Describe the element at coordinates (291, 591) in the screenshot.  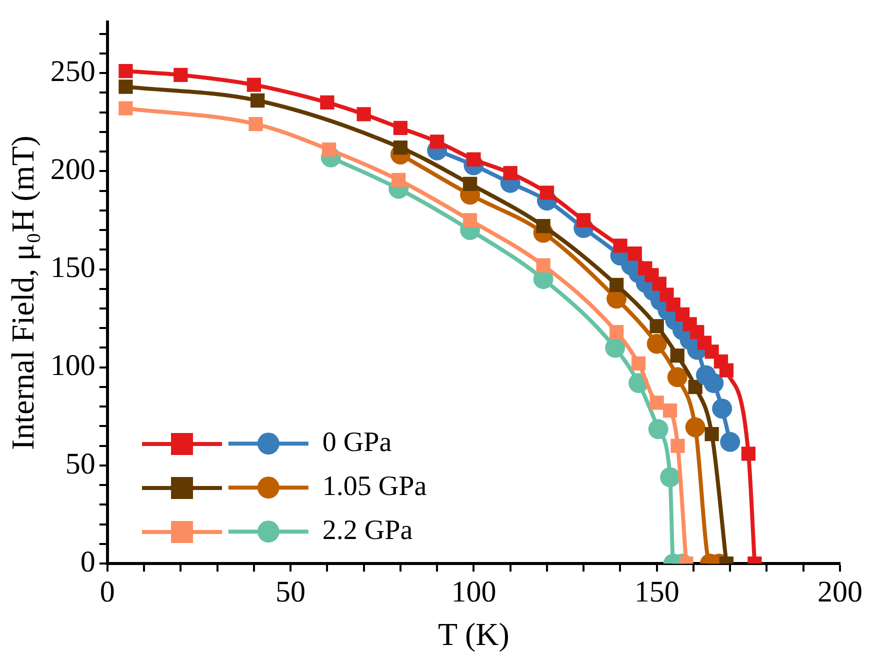
I see `x-tick-label: 50` at that location.